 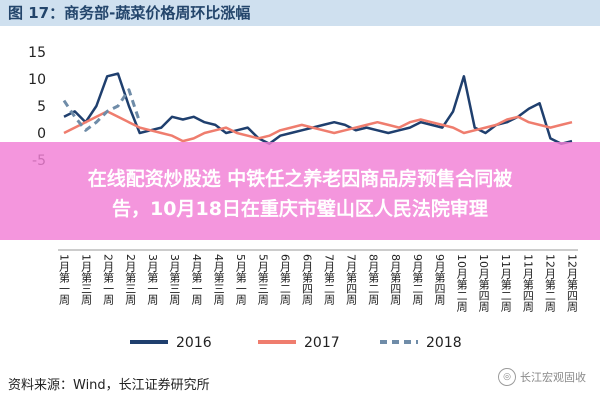 I want to click on x-tick-label: 10月第四周, so click(x=483, y=283).